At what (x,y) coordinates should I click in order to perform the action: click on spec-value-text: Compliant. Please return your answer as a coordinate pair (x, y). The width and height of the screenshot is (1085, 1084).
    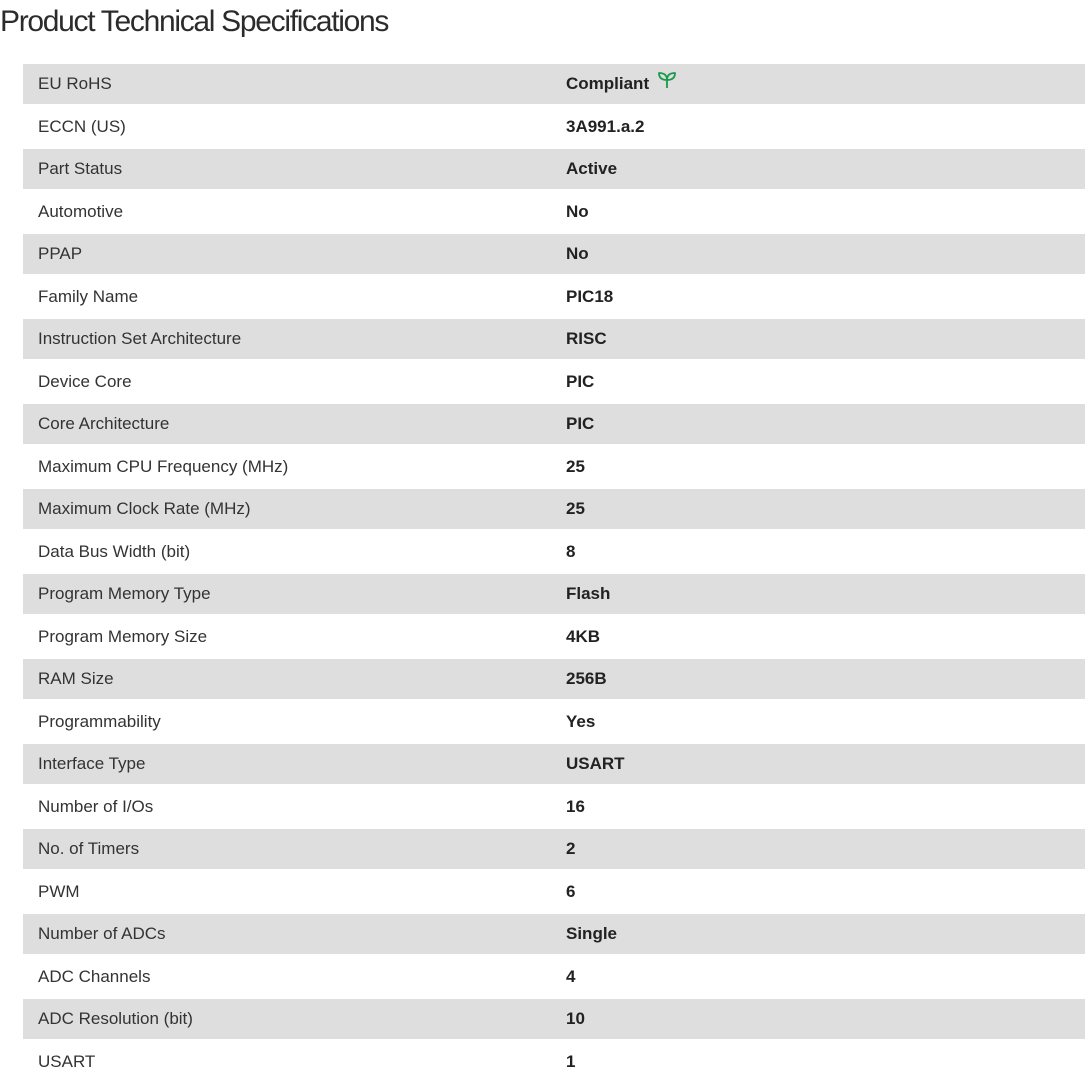
    Looking at the image, I should click on (608, 83).